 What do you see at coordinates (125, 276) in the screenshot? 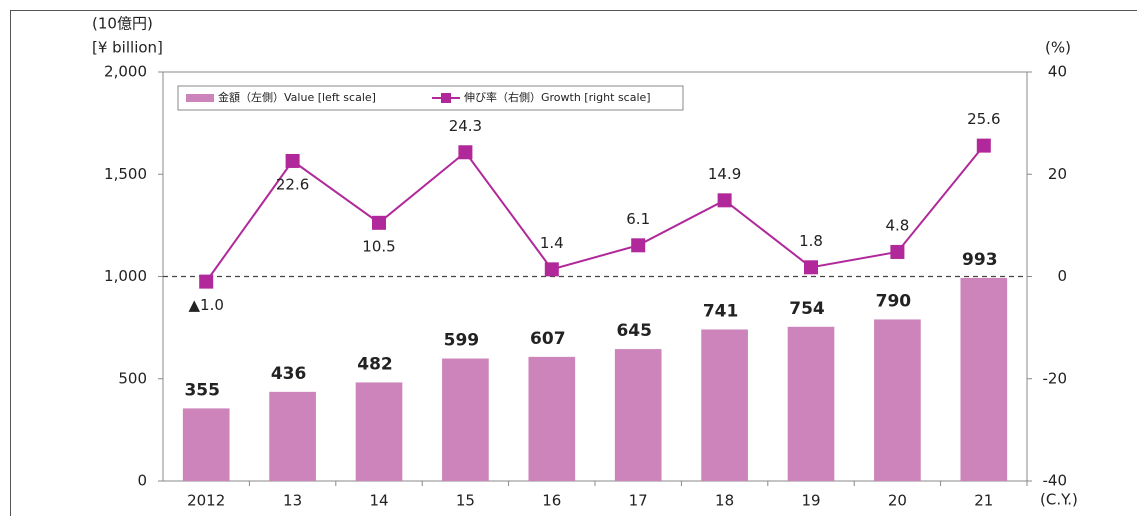
I see `y-tick-label: 1,000` at bounding box center [125, 276].